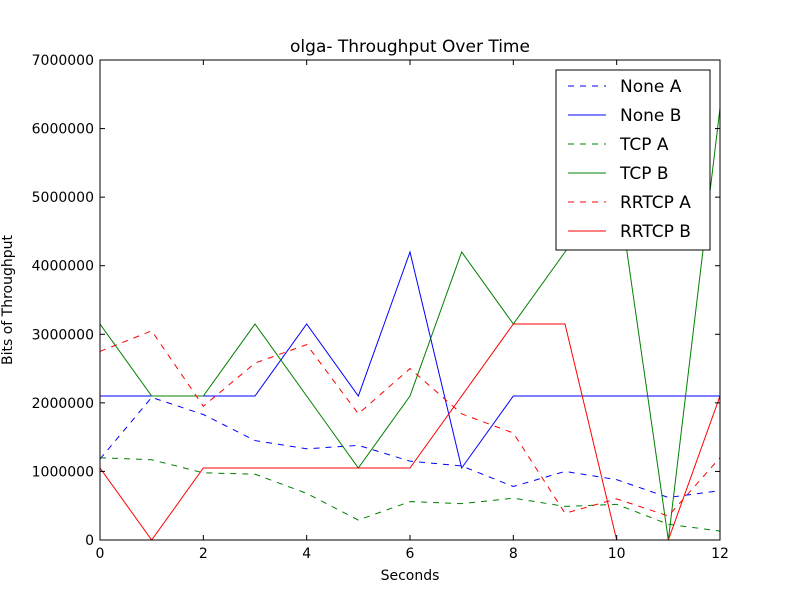  Describe the element at coordinates (650, 116) in the screenshot. I see `legend-entry-label: None B` at that location.